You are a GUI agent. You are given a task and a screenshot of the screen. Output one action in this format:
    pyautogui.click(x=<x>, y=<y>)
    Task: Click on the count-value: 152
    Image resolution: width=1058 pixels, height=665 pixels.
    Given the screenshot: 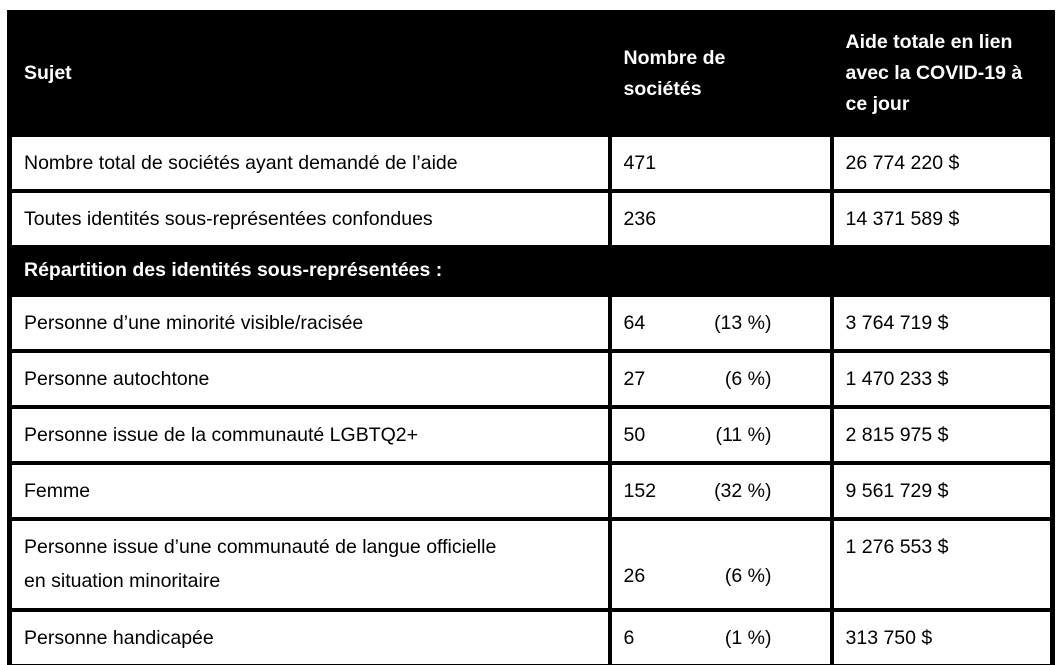 What is the action you would take?
    pyautogui.click(x=640, y=491)
    